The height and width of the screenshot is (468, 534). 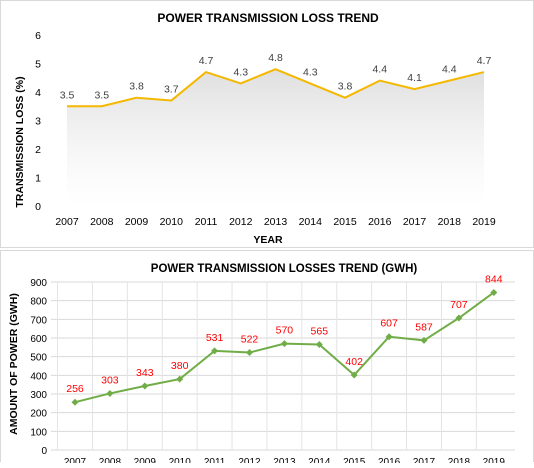 I want to click on data-label: 531, so click(x=215, y=338).